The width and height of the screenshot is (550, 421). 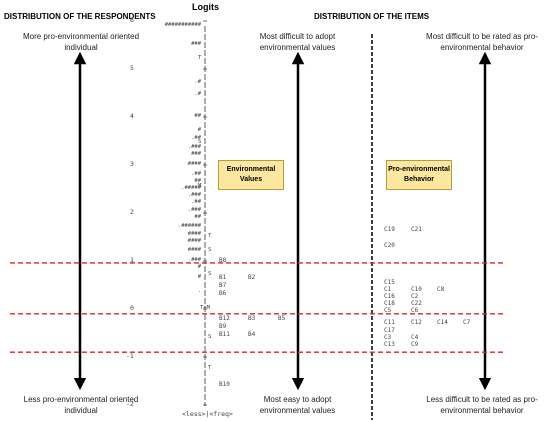 What do you see at coordinates (132, 164) in the screenshot?
I see `axis-tick-label: 3` at bounding box center [132, 164].